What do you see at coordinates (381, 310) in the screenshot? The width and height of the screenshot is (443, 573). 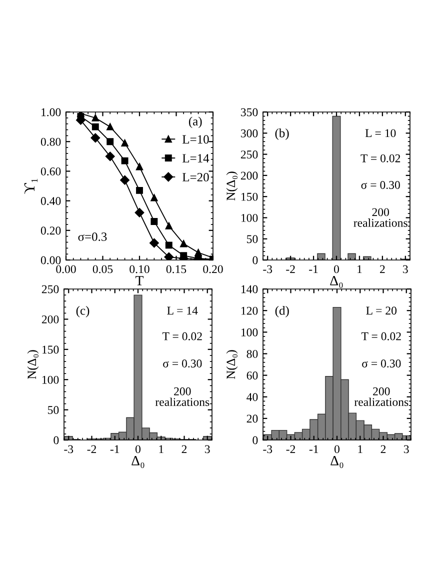 I see `annotation: L = 20` at bounding box center [381, 310].